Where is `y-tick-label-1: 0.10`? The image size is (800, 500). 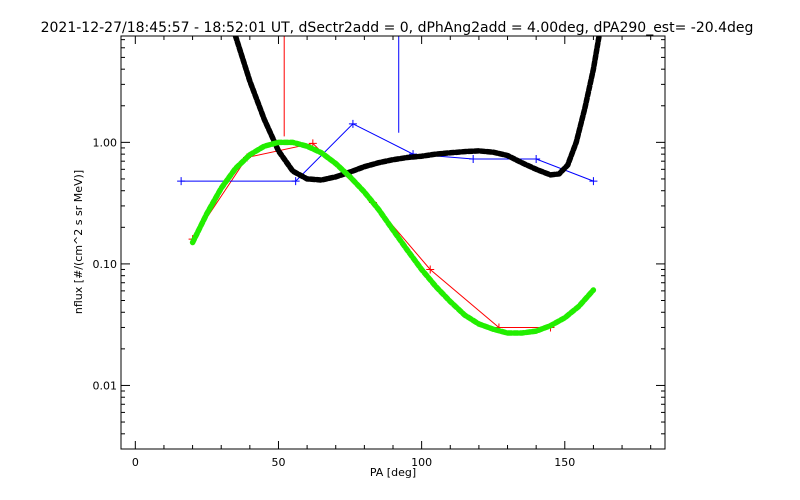 y-tick-label-1: 0.10 is located at coordinates (105, 264).